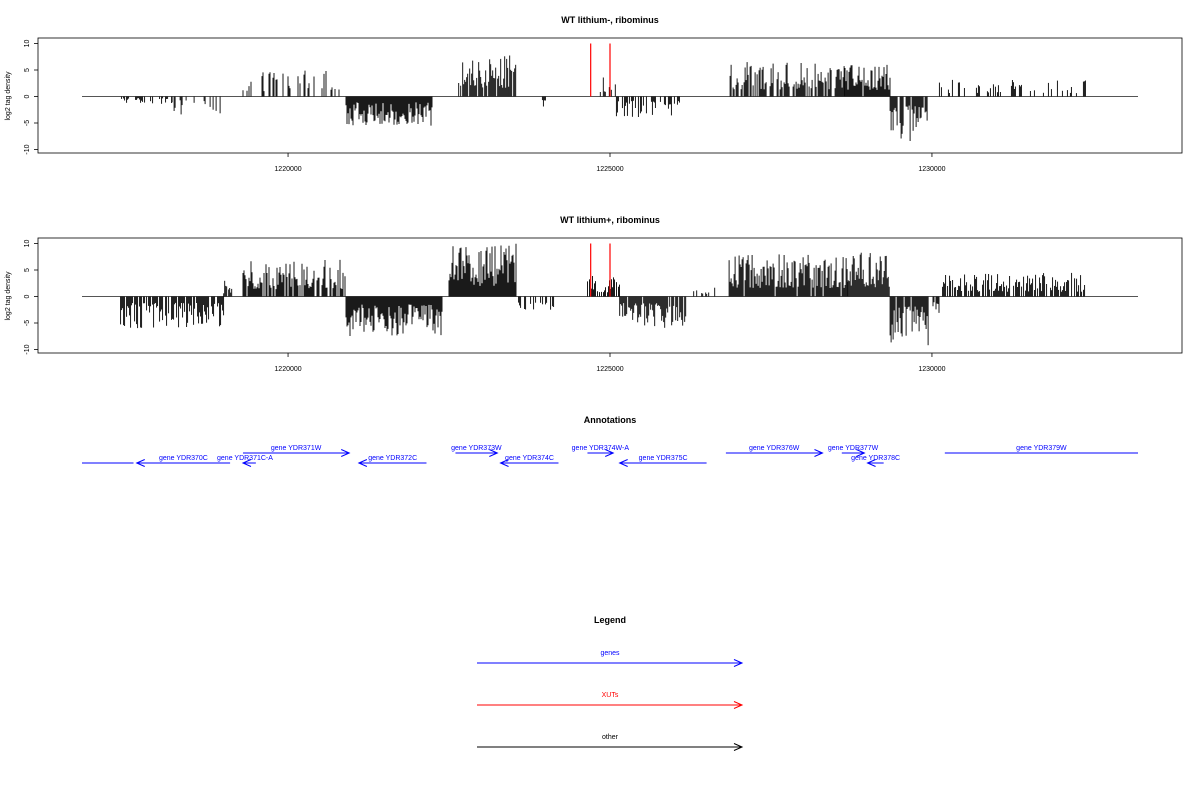 This screenshot has height=805, width=1200. Describe the element at coordinates (610, 695) in the screenshot. I see `legend-label: XUTs` at that location.